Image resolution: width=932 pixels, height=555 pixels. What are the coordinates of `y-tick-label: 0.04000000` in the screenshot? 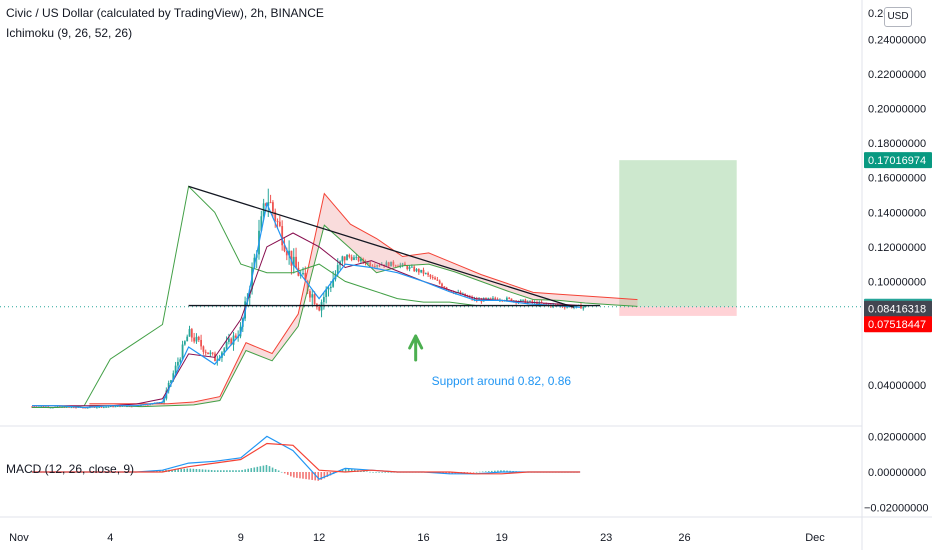 It's located at (897, 386).